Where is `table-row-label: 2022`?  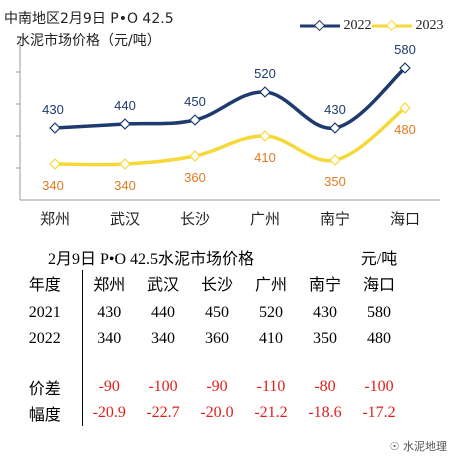
table-row-label: 2022 is located at coordinates (45, 339).